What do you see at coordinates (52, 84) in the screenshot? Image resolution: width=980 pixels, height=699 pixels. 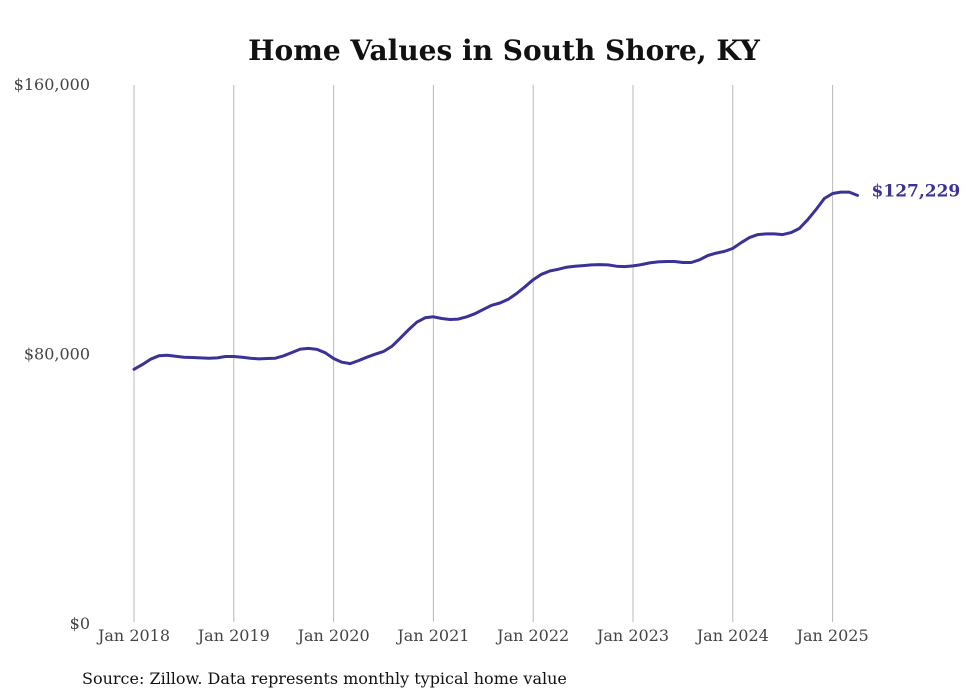 I see `y-tick-label: $160,000` at bounding box center [52, 84].